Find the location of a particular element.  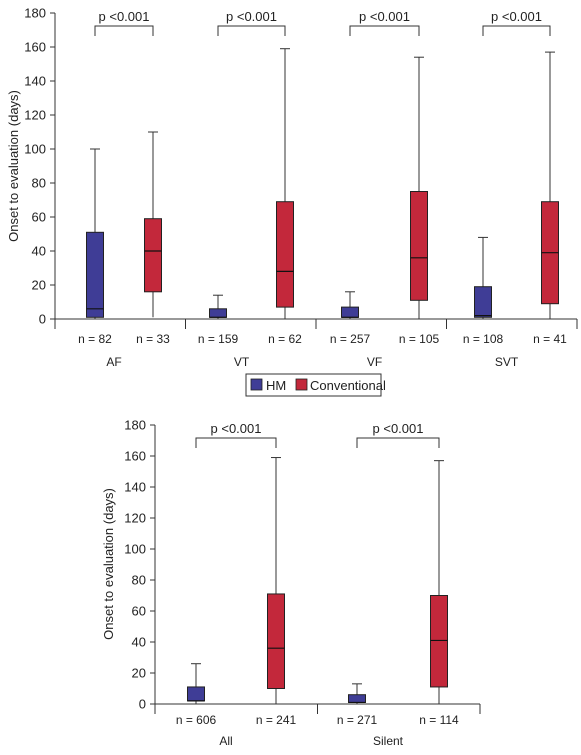

n-label: n = 114 is located at coordinates (439, 720).